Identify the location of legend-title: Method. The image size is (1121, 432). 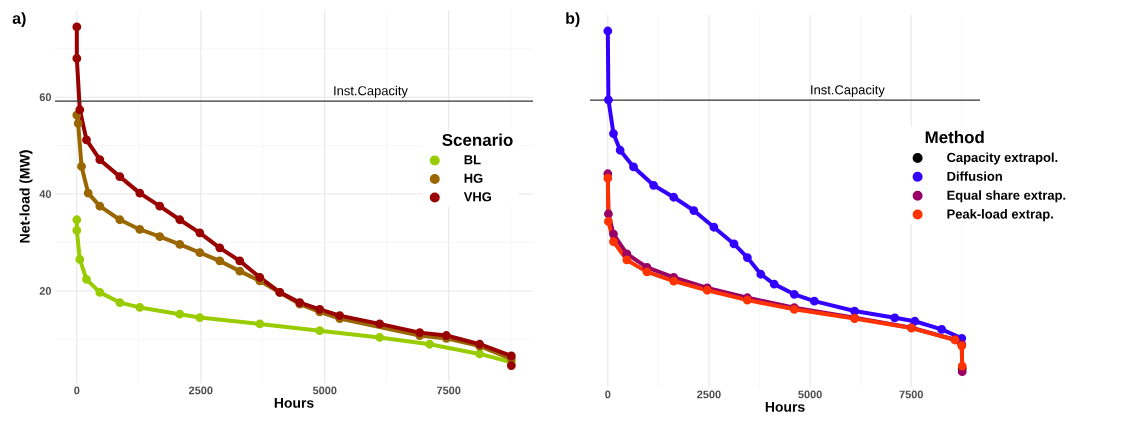
(954, 137).